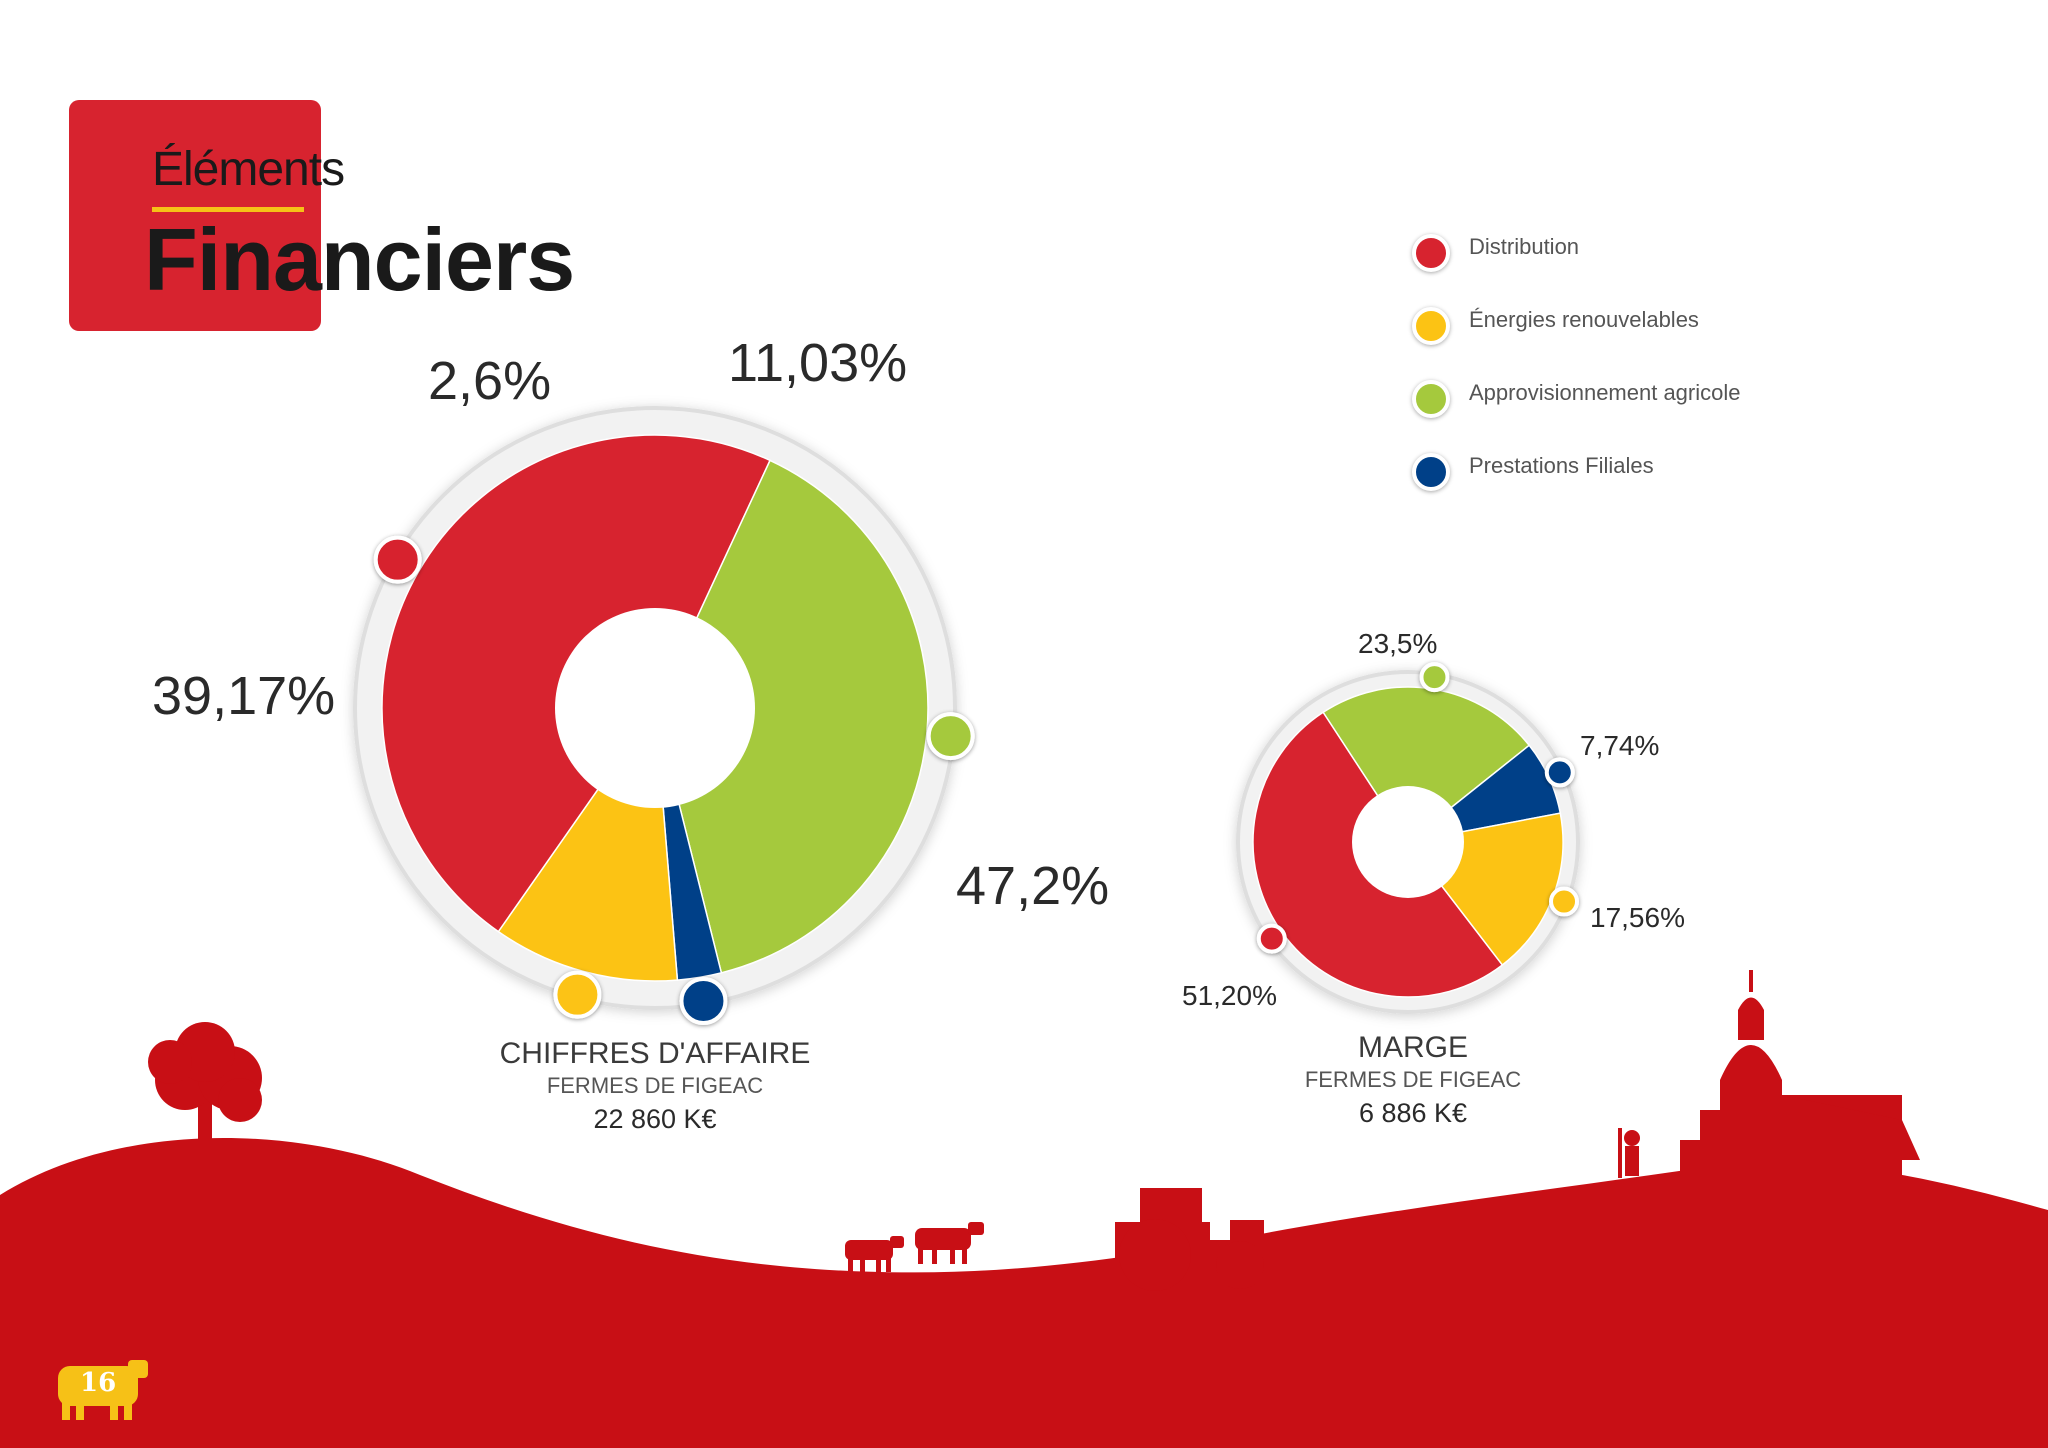 Image resolution: width=2048 pixels, height=1448 pixels. Describe the element at coordinates (1412, 1047) in the screenshot. I see `chart-title: MARGE` at that location.